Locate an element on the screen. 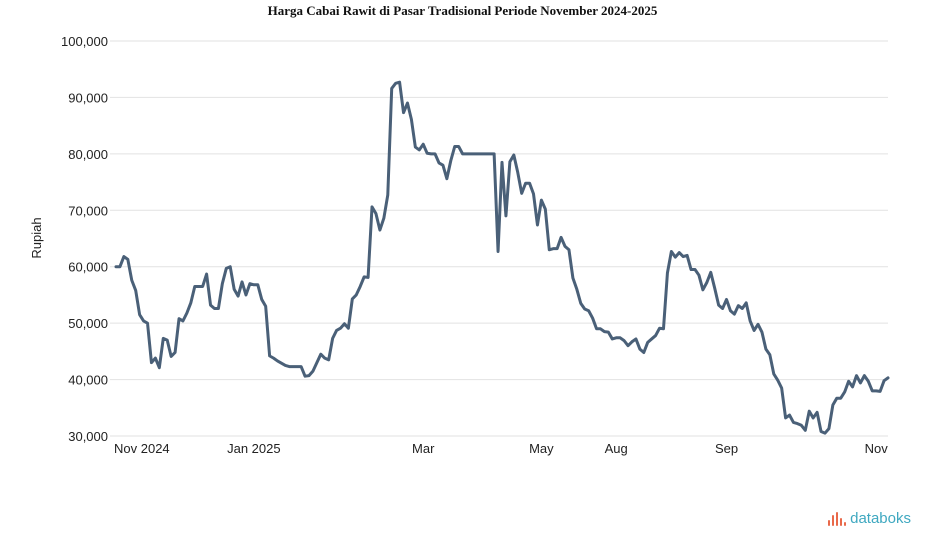 The height and width of the screenshot is (547, 925). y-tick-label: 100,000 is located at coordinates (84, 41).